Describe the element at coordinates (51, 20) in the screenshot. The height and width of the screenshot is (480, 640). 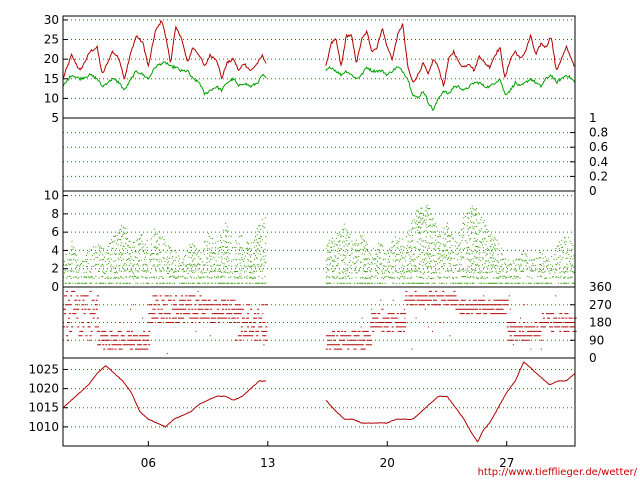
I see `y-tick-label: 30` at that location.